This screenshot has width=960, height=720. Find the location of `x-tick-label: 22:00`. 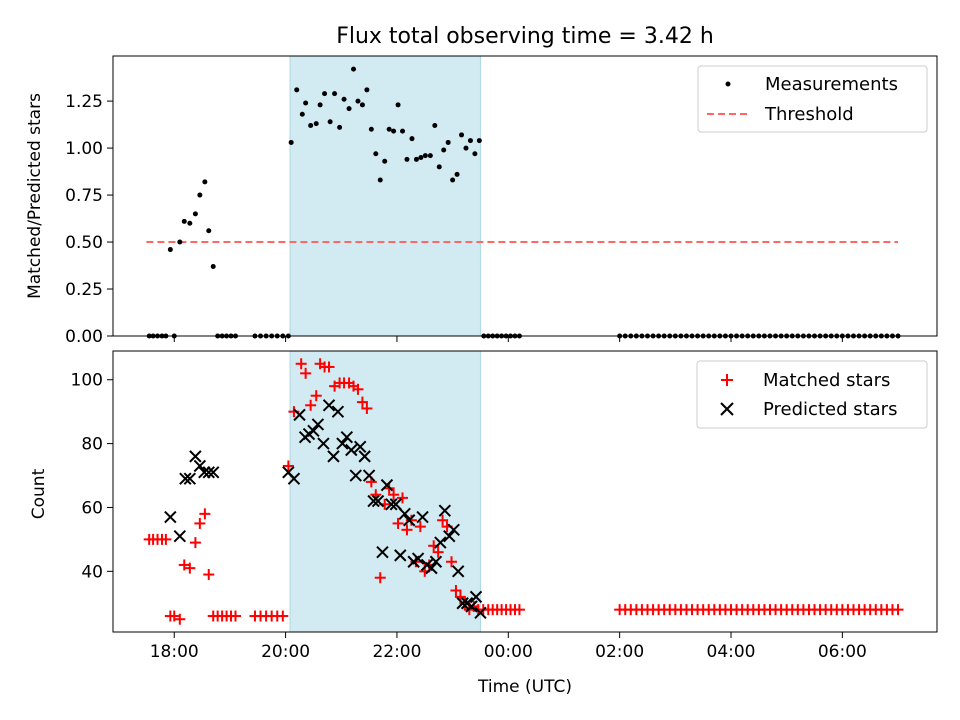

x-tick-label: 22:00 is located at coordinates (396, 652).